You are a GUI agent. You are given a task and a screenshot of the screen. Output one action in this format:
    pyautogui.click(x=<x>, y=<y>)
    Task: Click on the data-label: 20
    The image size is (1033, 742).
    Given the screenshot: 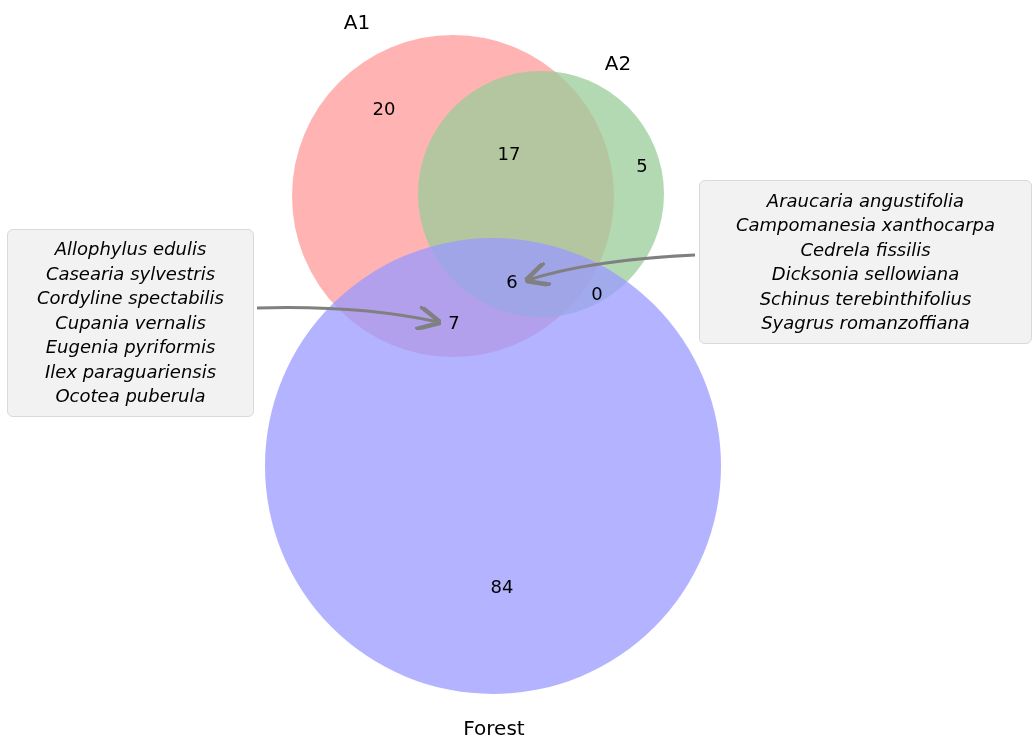 What is the action you would take?
    pyautogui.click(x=384, y=108)
    